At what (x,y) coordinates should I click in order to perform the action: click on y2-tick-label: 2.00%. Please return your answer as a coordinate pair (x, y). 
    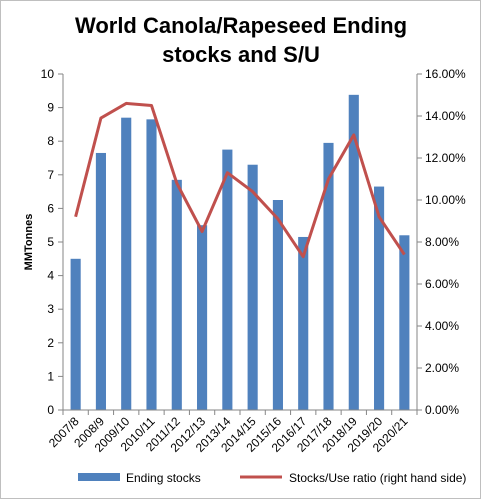
    Looking at the image, I should click on (442, 368).